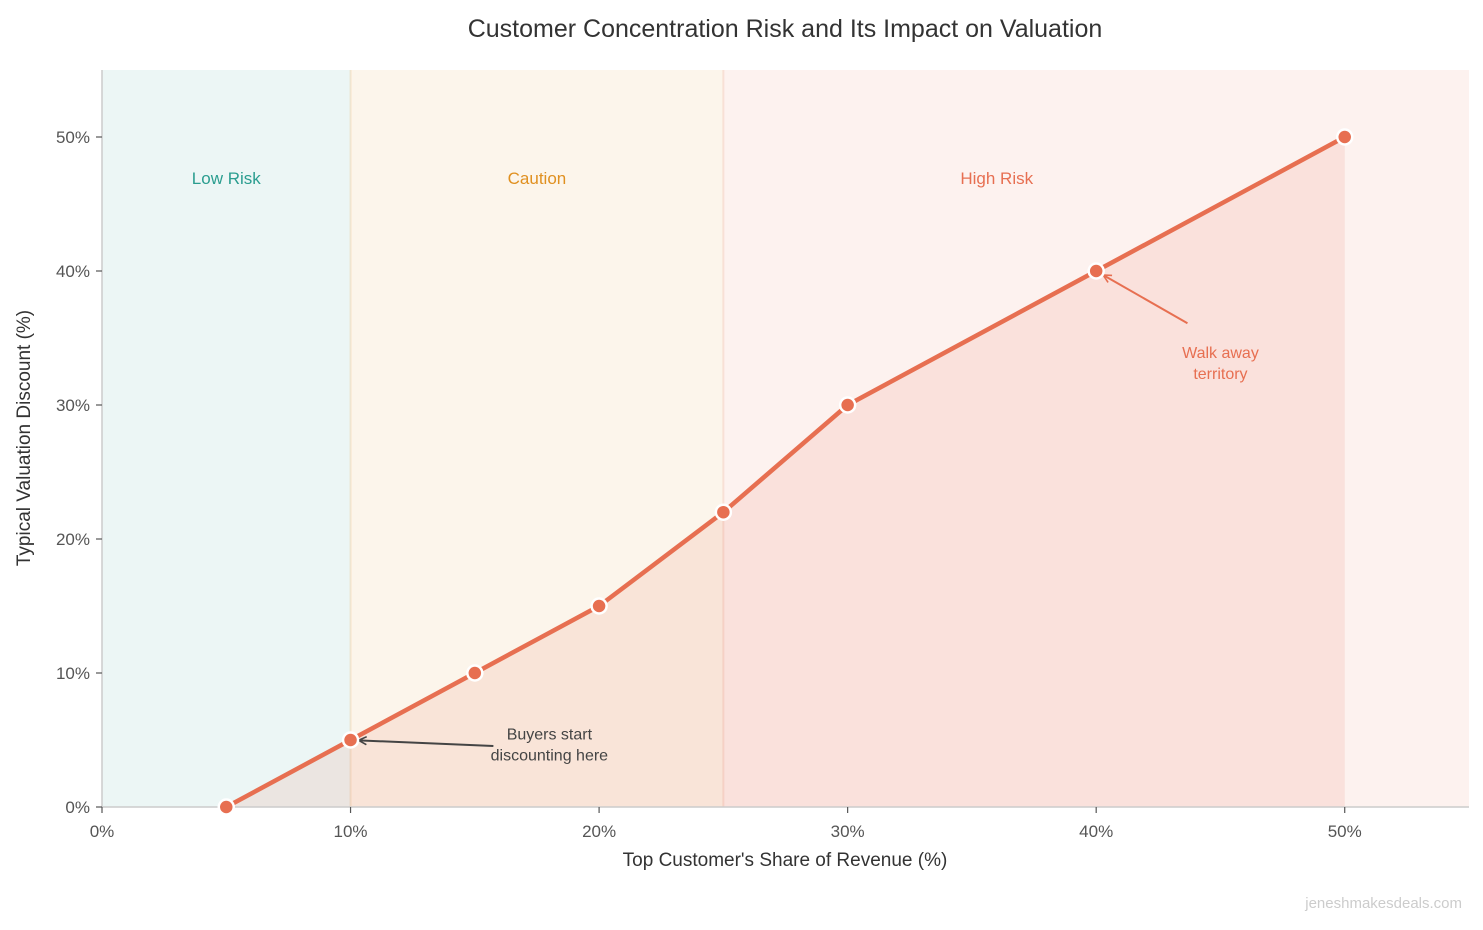  I want to click on x-tick-label: 10%, so click(351, 831).